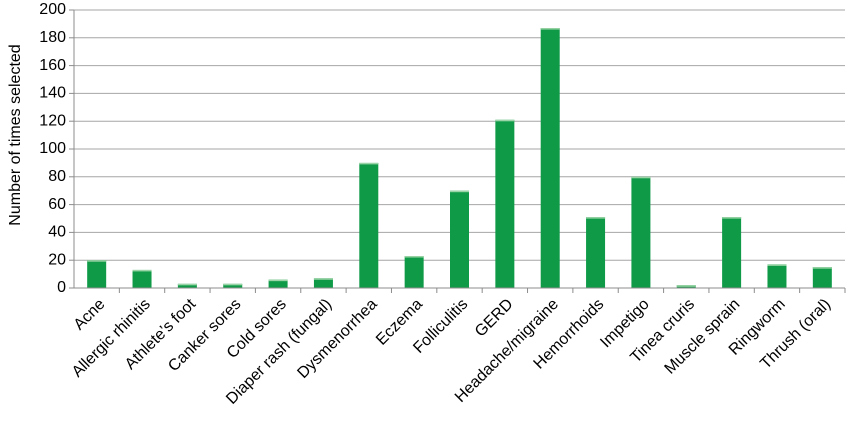 The height and width of the screenshot is (430, 850). What do you see at coordinates (52, 9) in the screenshot?
I see `y-tick-label: 200` at bounding box center [52, 9].